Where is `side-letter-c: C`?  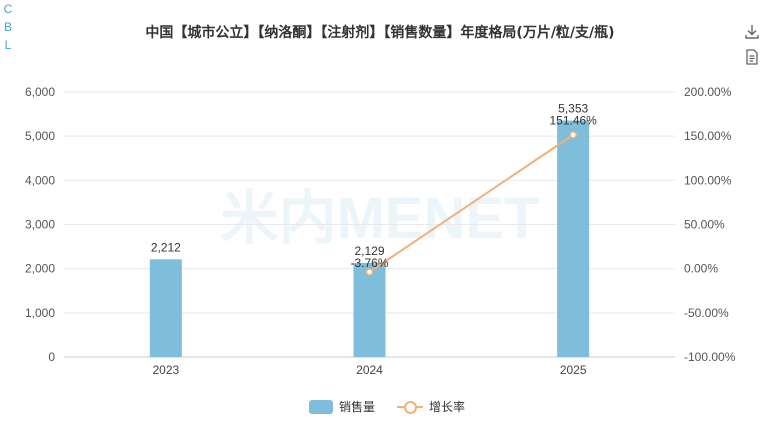
side-letter-c: C is located at coordinates (8, 9).